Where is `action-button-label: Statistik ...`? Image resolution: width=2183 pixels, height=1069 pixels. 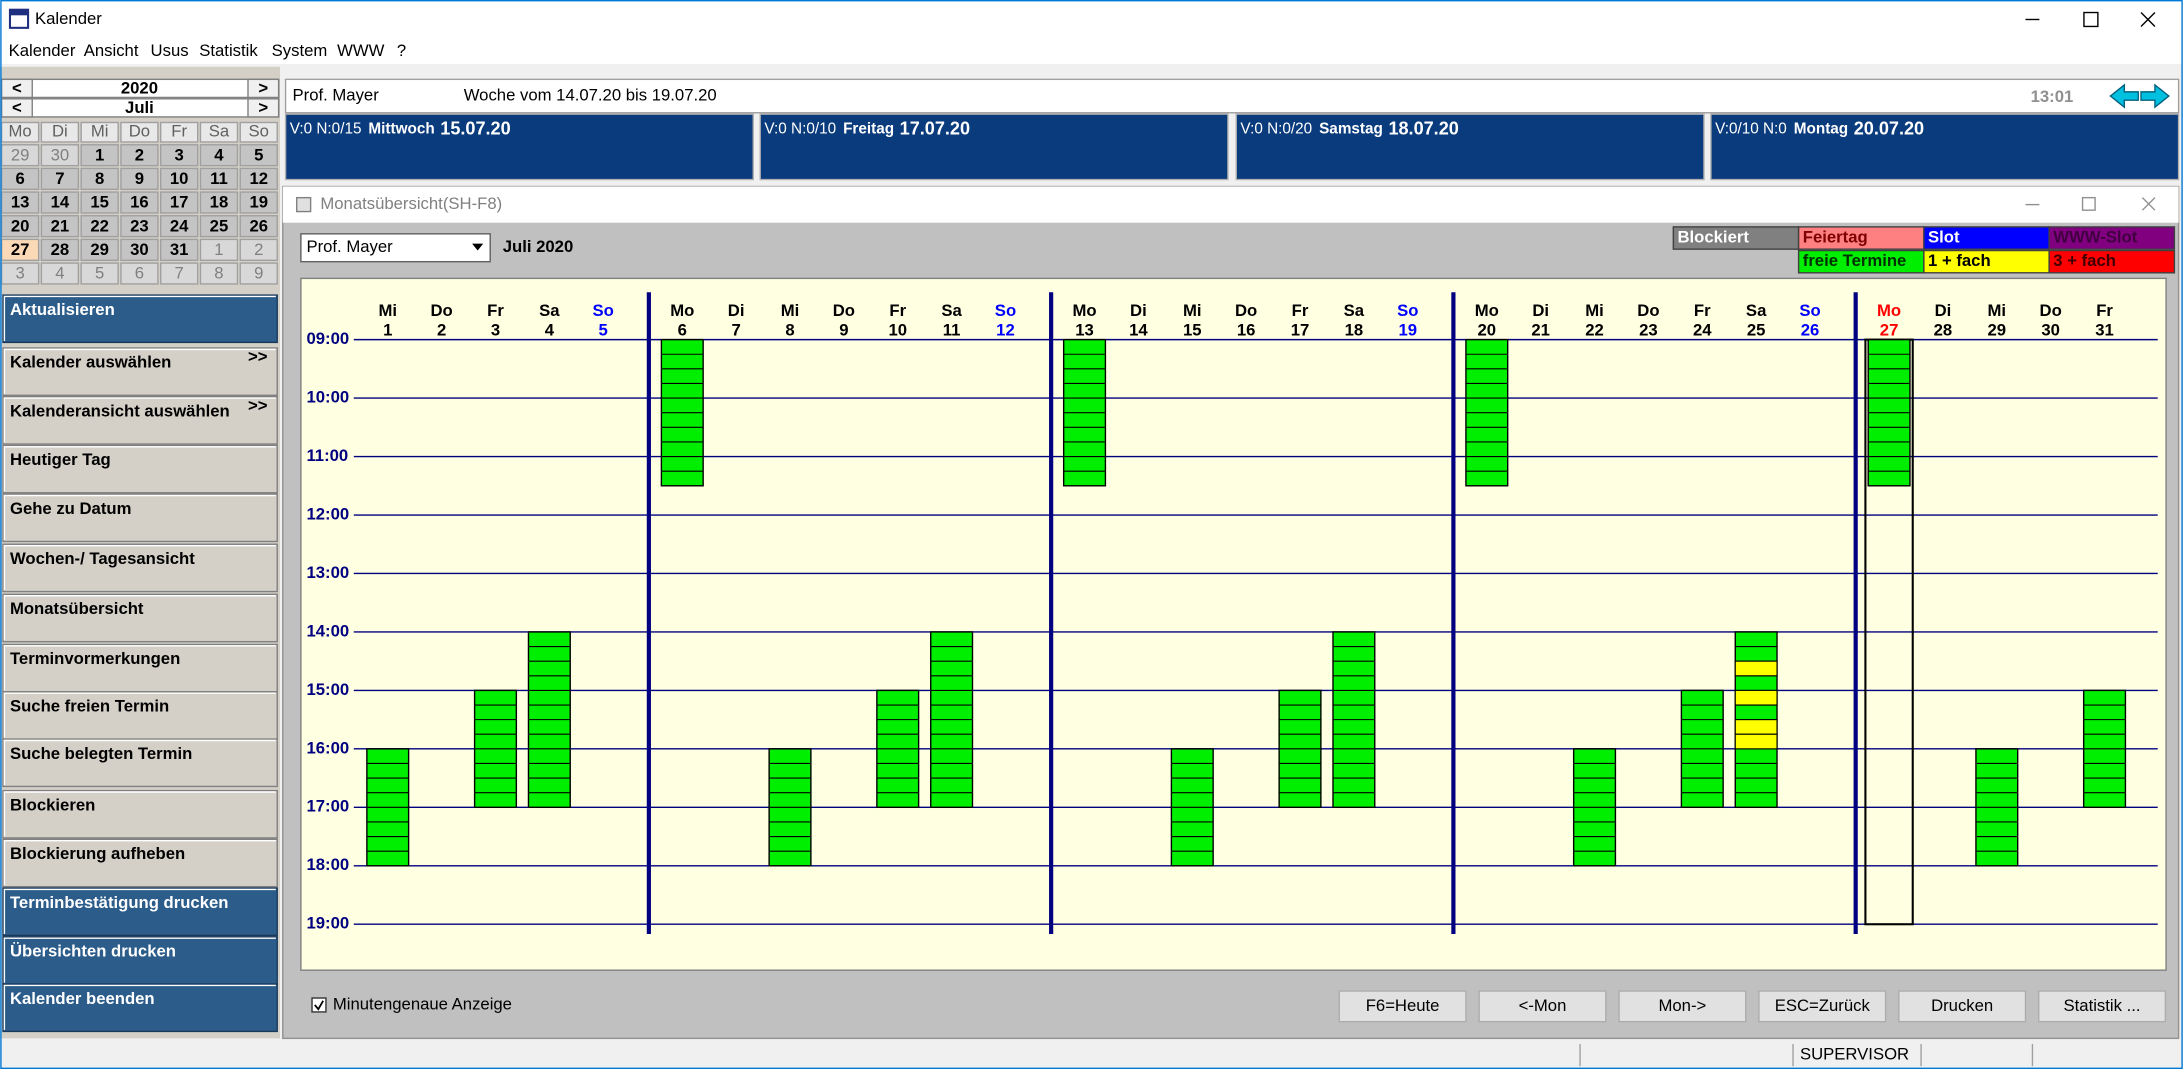 action-button-label: Statistik ... is located at coordinates (2102, 1005).